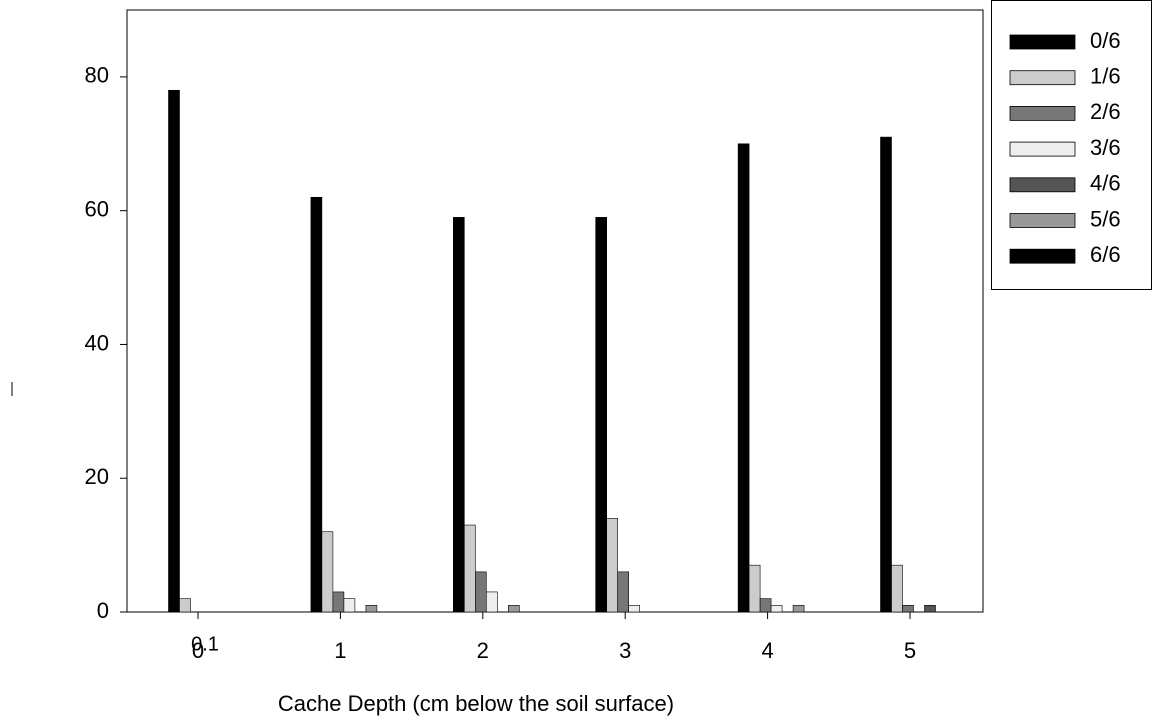  Describe the element at coordinates (103, 610) in the screenshot. I see `y-tick-label: 0` at that location.